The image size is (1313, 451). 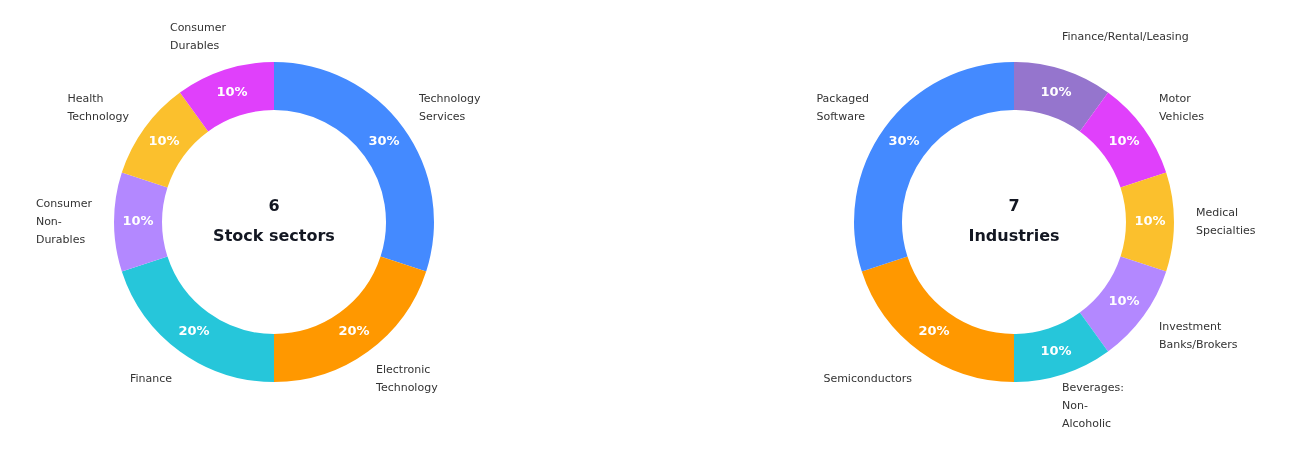 What do you see at coordinates (1181, 107) in the screenshot?
I see `slice-label: Motor Vehicles` at bounding box center [1181, 107].